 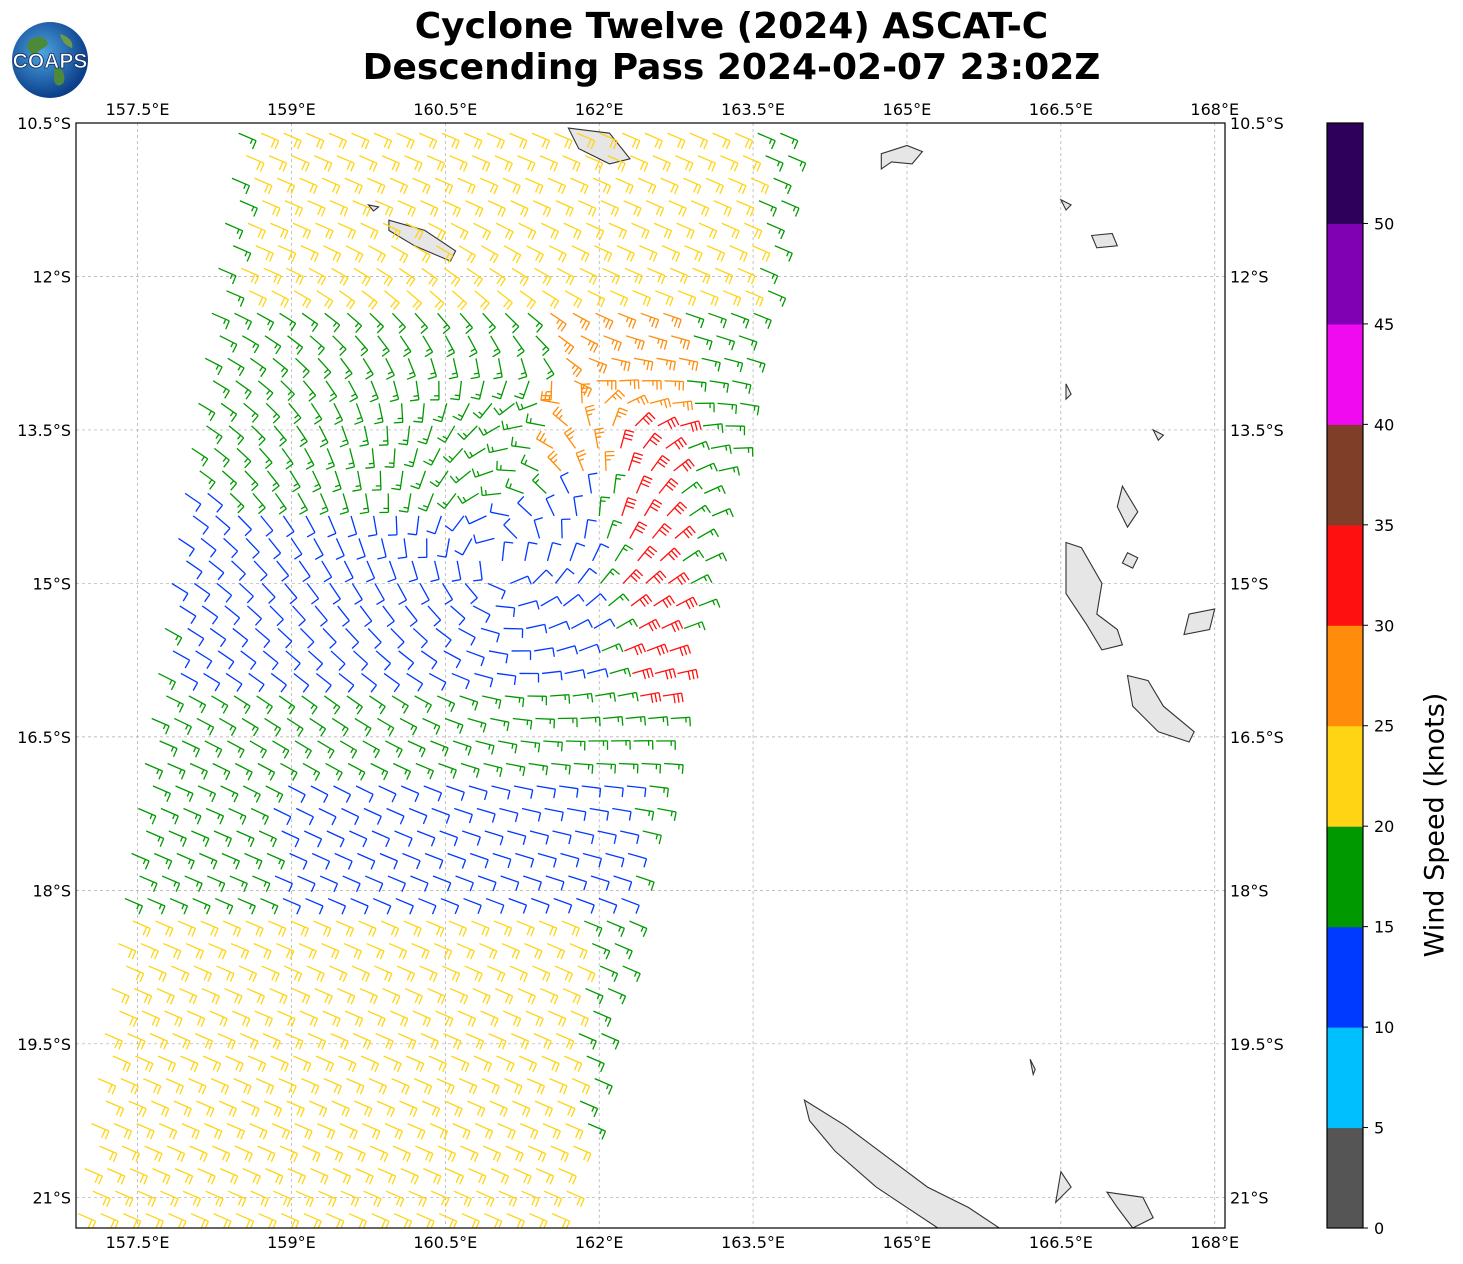 I want to click on coaps-logo: COAPS, so click(x=50, y=60).